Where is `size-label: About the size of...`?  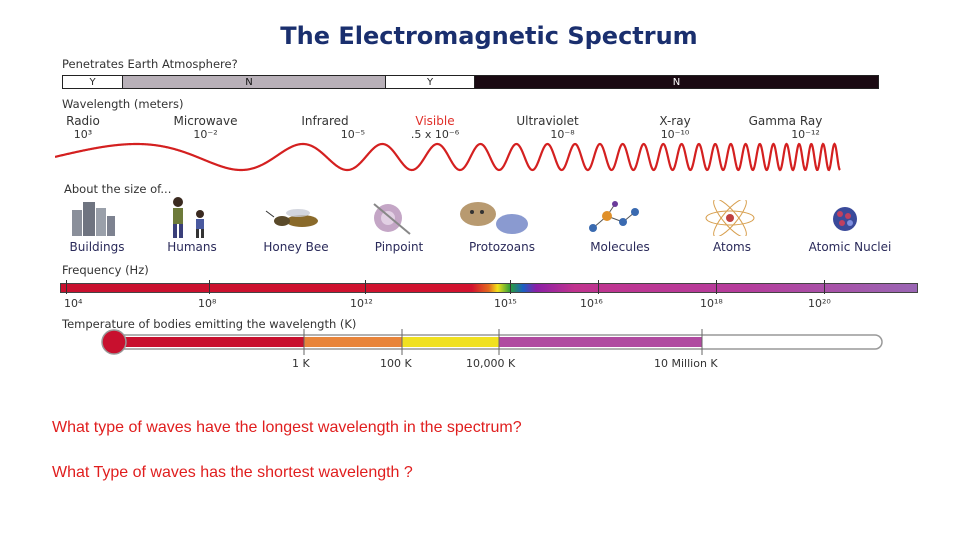
size-label: About the size of... is located at coordinates (118, 189).